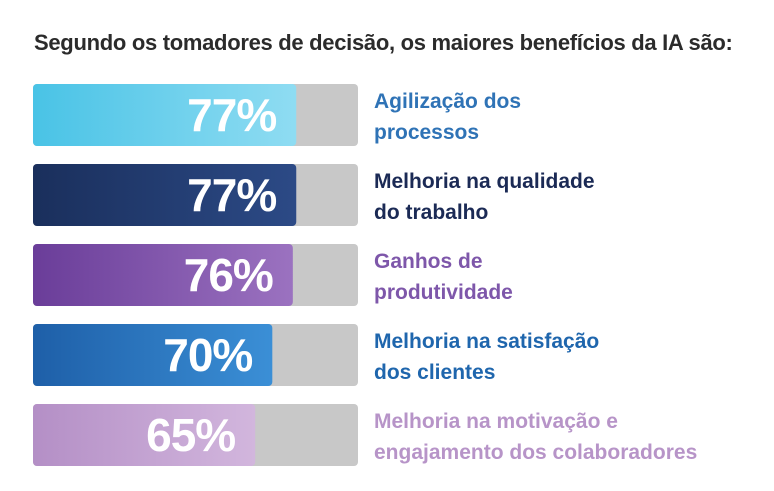 The height and width of the screenshot is (491, 774). Describe the element at coordinates (434, 372) in the screenshot. I see `category-label: dos clientes` at that location.